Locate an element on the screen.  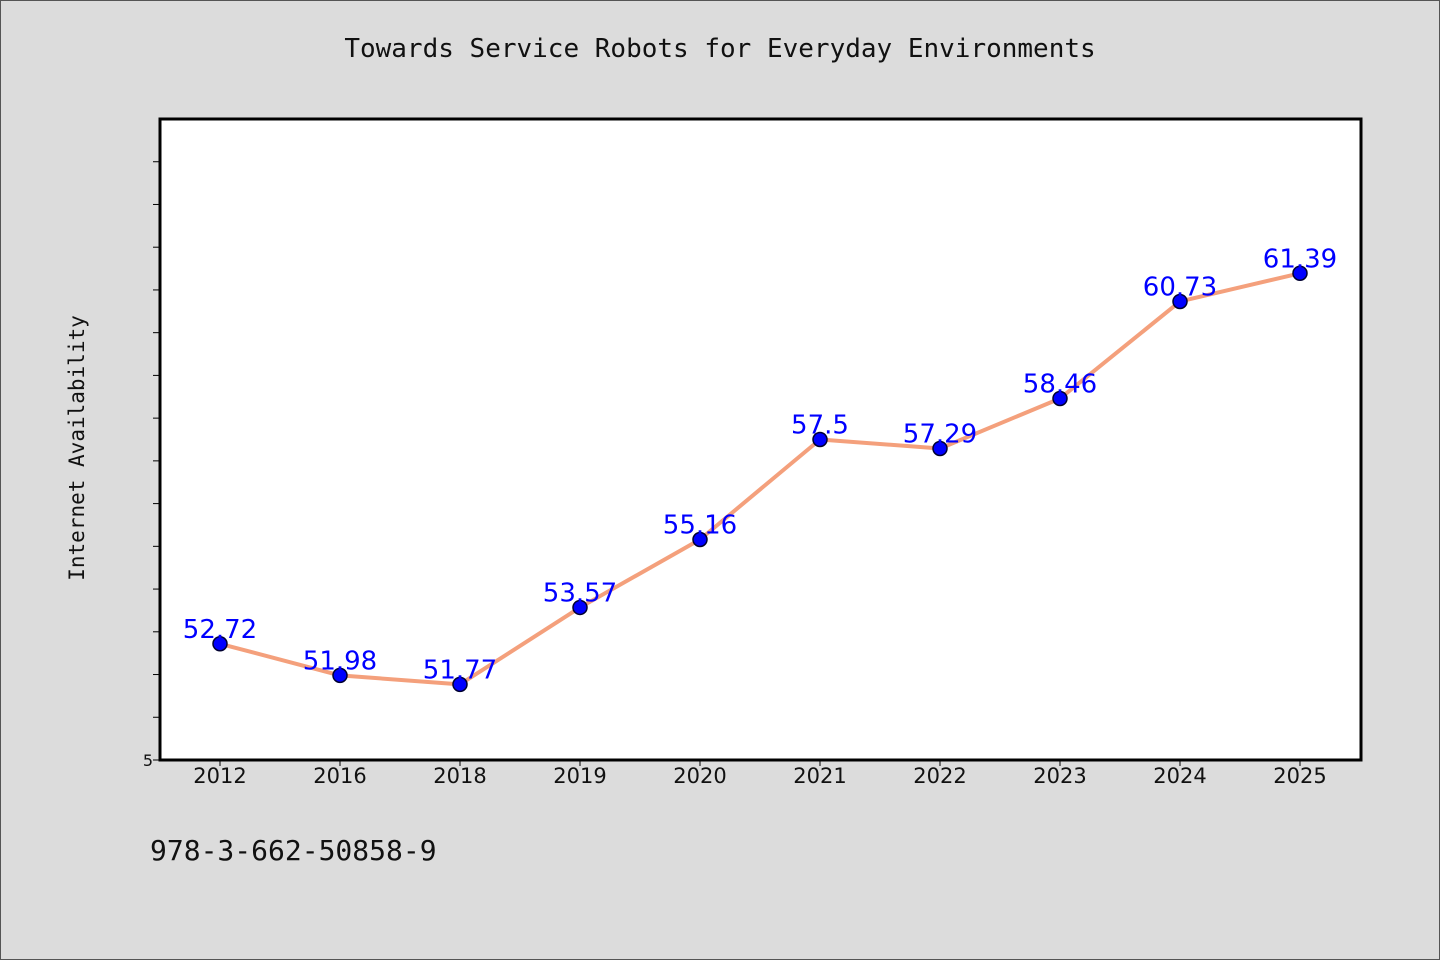
data-label: 57.5 is located at coordinates (820, 426).